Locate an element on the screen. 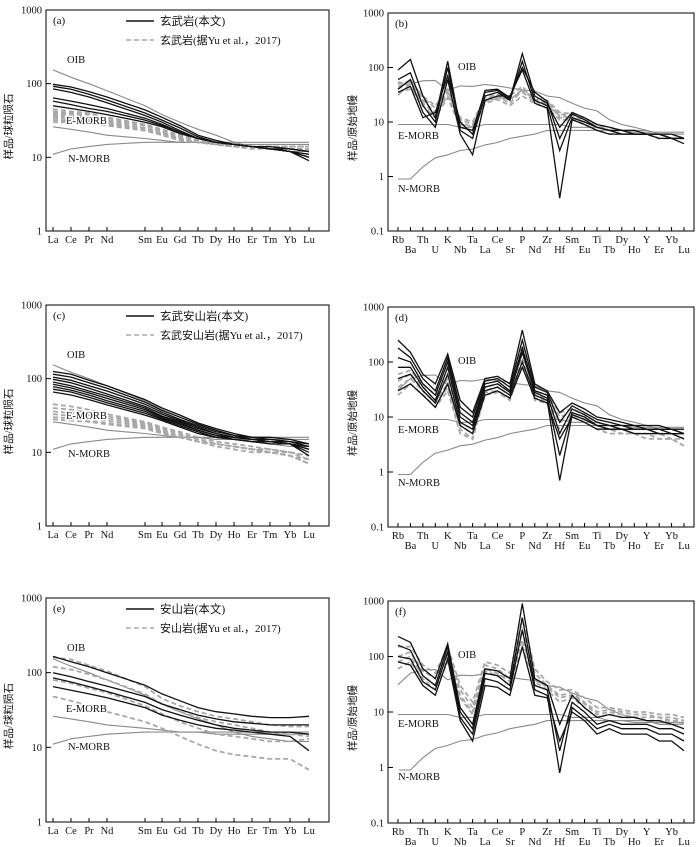  panel-label: (c) is located at coordinates (59, 316).